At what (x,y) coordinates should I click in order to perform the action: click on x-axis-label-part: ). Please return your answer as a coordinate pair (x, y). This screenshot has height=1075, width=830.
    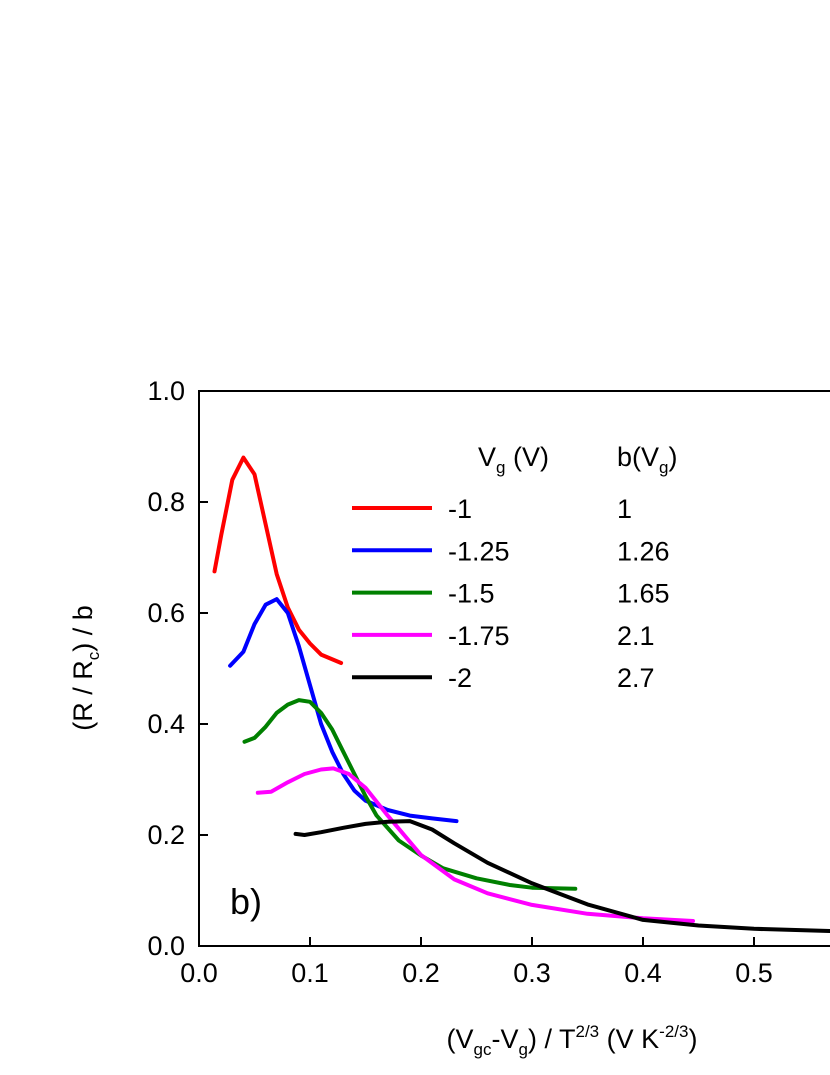
    Looking at the image, I should click on (692, 1039).